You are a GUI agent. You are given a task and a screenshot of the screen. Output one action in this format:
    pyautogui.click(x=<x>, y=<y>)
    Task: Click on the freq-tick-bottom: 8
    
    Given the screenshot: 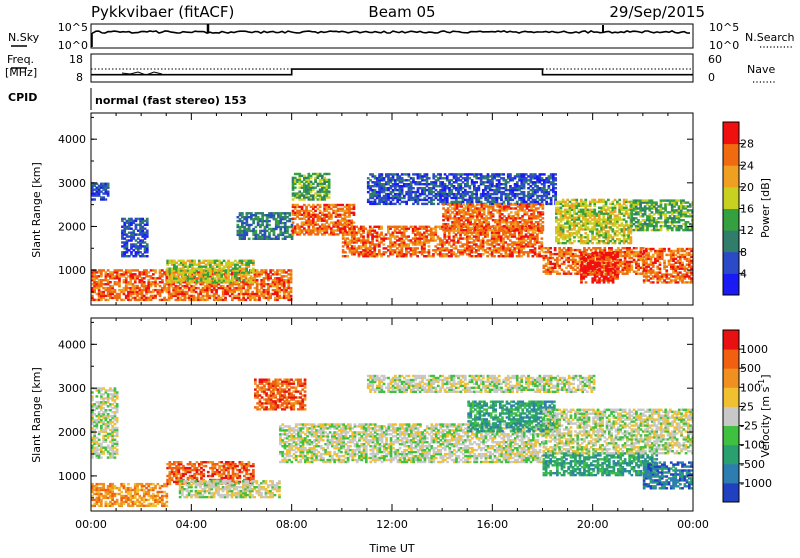 What is the action you would take?
    pyautogui.click(x=79, y=77)
    